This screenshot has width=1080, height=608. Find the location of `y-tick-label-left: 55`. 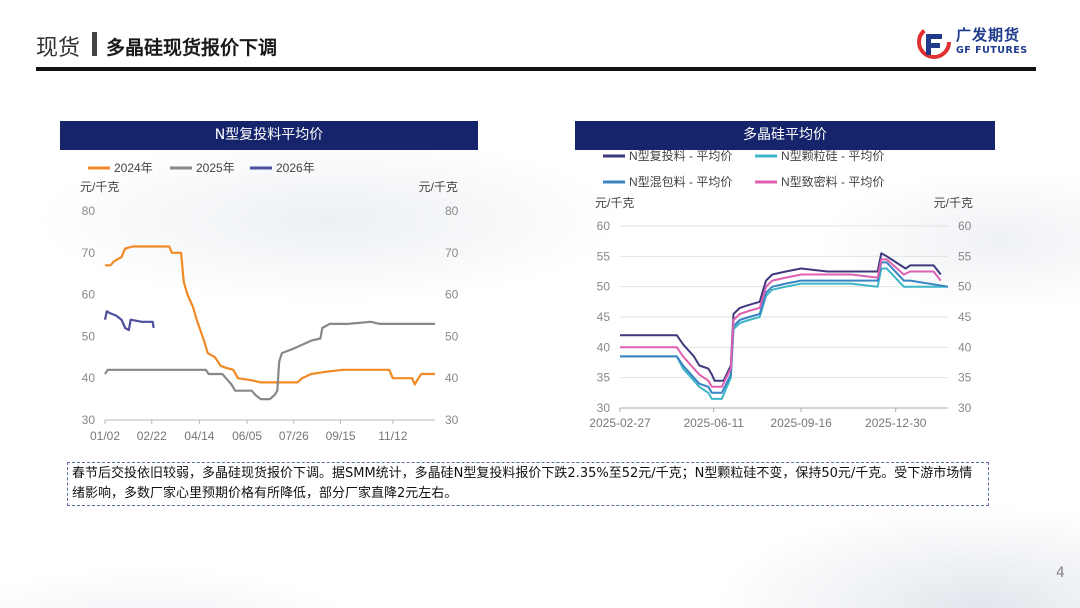

y-tick-label-left: 55 is located at coordinates (604, 256).